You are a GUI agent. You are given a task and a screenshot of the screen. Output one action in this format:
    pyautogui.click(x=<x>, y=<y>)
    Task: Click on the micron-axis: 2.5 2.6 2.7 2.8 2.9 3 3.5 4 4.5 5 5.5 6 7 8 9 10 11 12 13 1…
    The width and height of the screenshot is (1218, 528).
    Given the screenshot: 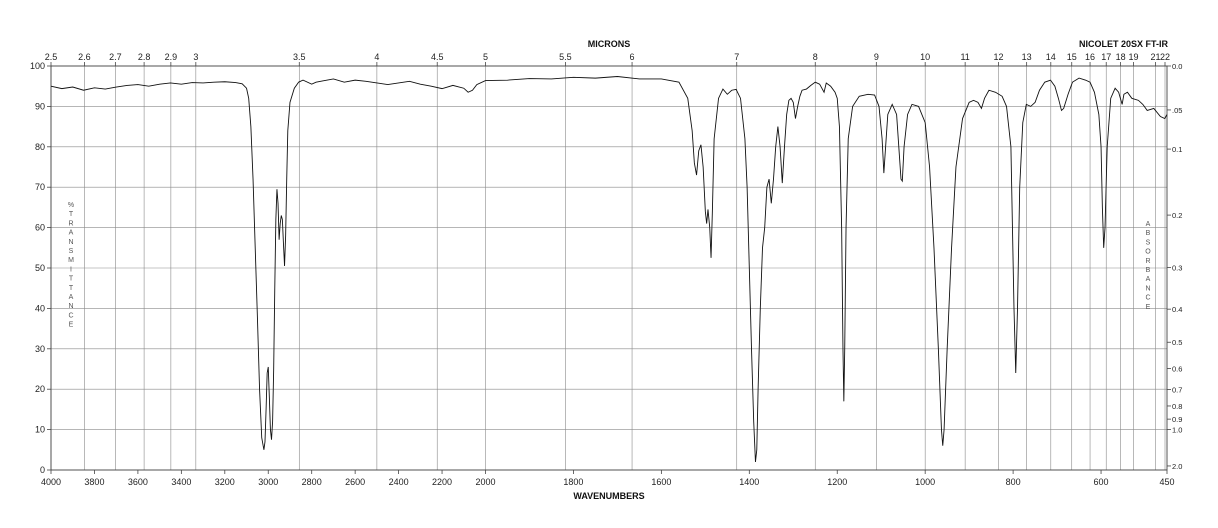 What is the action you would take?
    pyautogui.click(x=607, y=59)
    